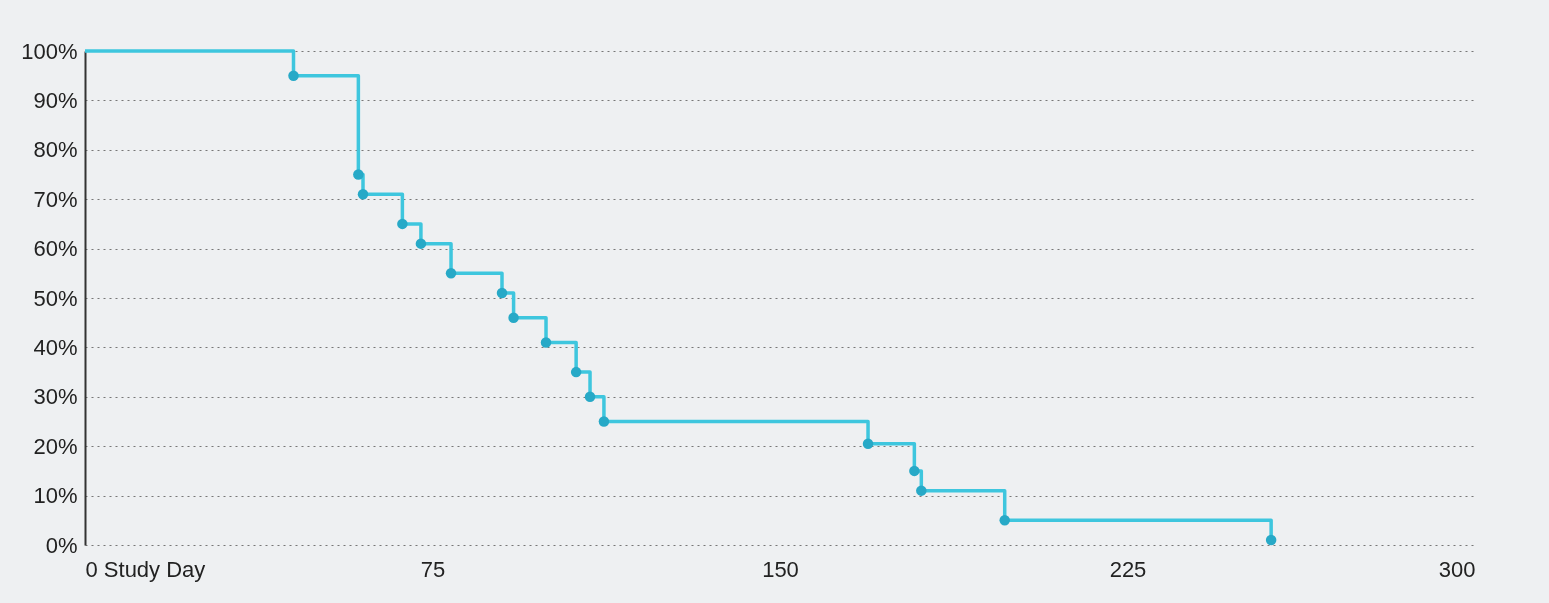 The height and width of the screenshot is (603, 1549). Describe the element at coordinates (1457, 569) in the screenshot. I see `x-tick-label: 300` at that location.